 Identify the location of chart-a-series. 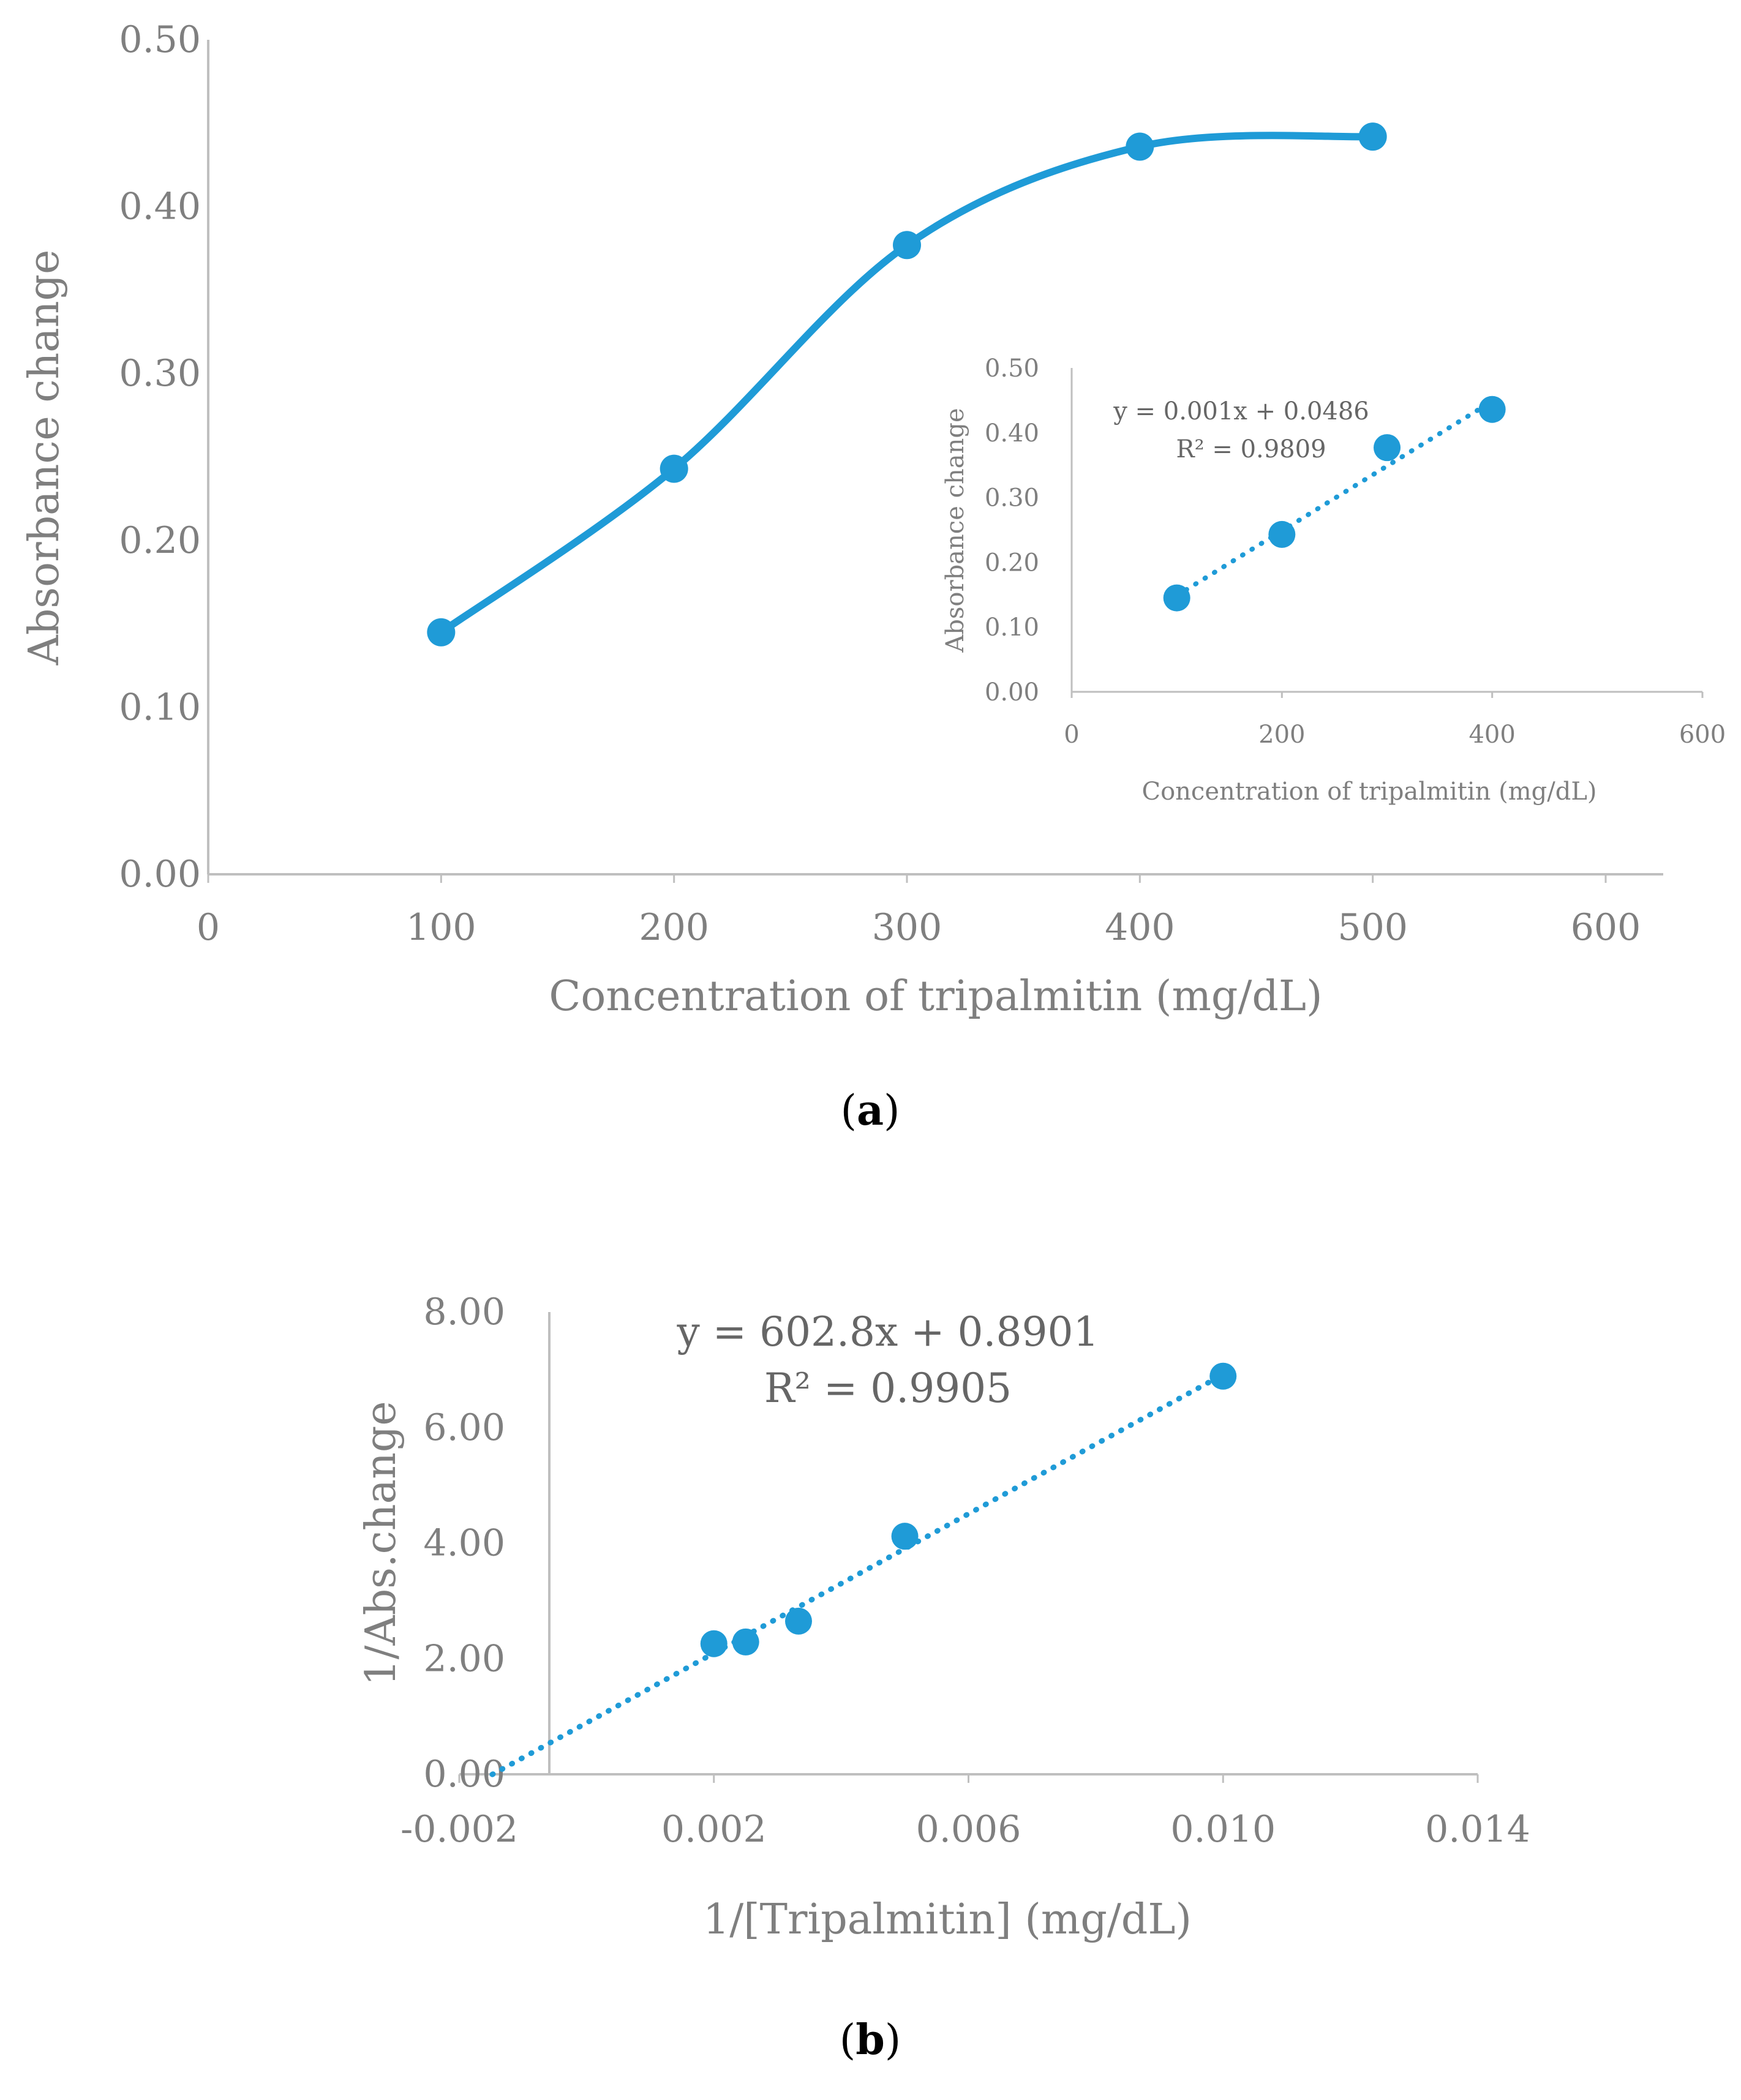
(907, 384).